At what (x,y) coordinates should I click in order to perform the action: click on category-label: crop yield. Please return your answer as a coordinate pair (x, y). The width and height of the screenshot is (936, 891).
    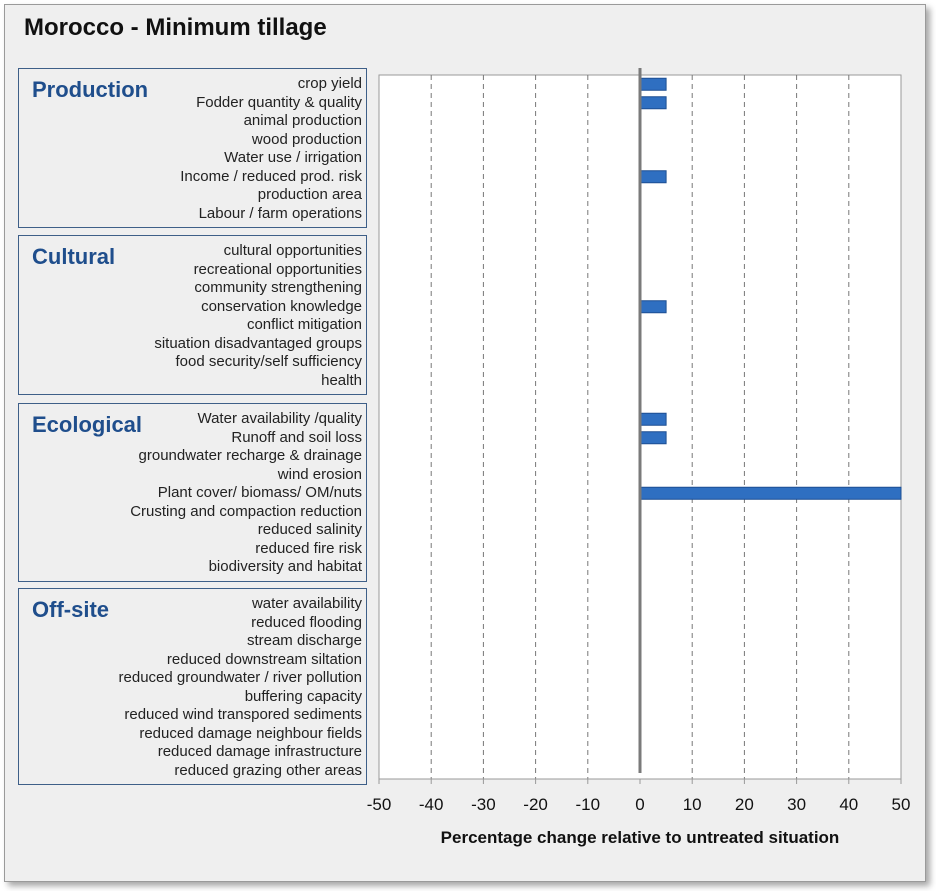
    Looking at the image, I should click on (329, 84).